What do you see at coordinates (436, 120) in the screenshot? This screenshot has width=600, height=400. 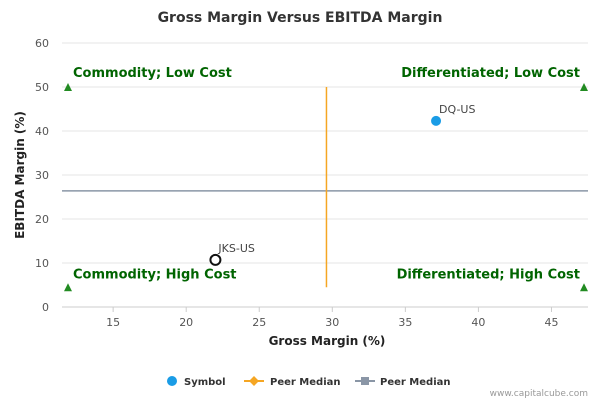 I see `point-dq-us` at bounding box center [436, 120].